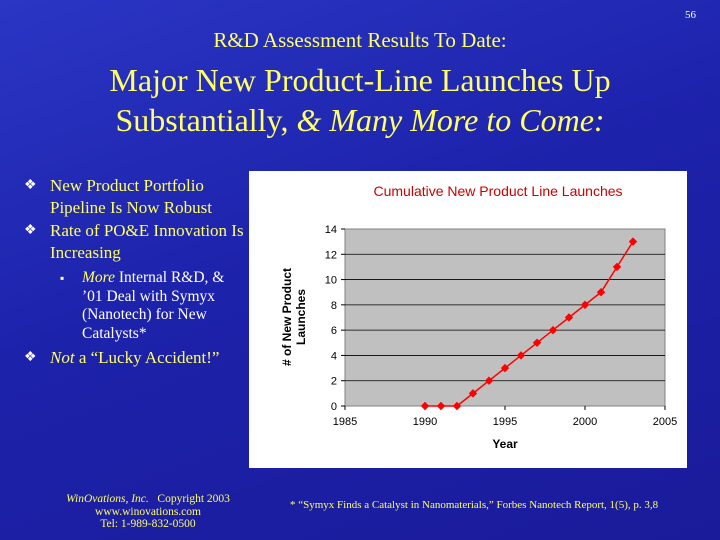 This screenshot has height=540, width=720. Describe the element at coordinates (301, 317) in the screenshot. I see `y-axis-label-line-2: Launches` at that location.